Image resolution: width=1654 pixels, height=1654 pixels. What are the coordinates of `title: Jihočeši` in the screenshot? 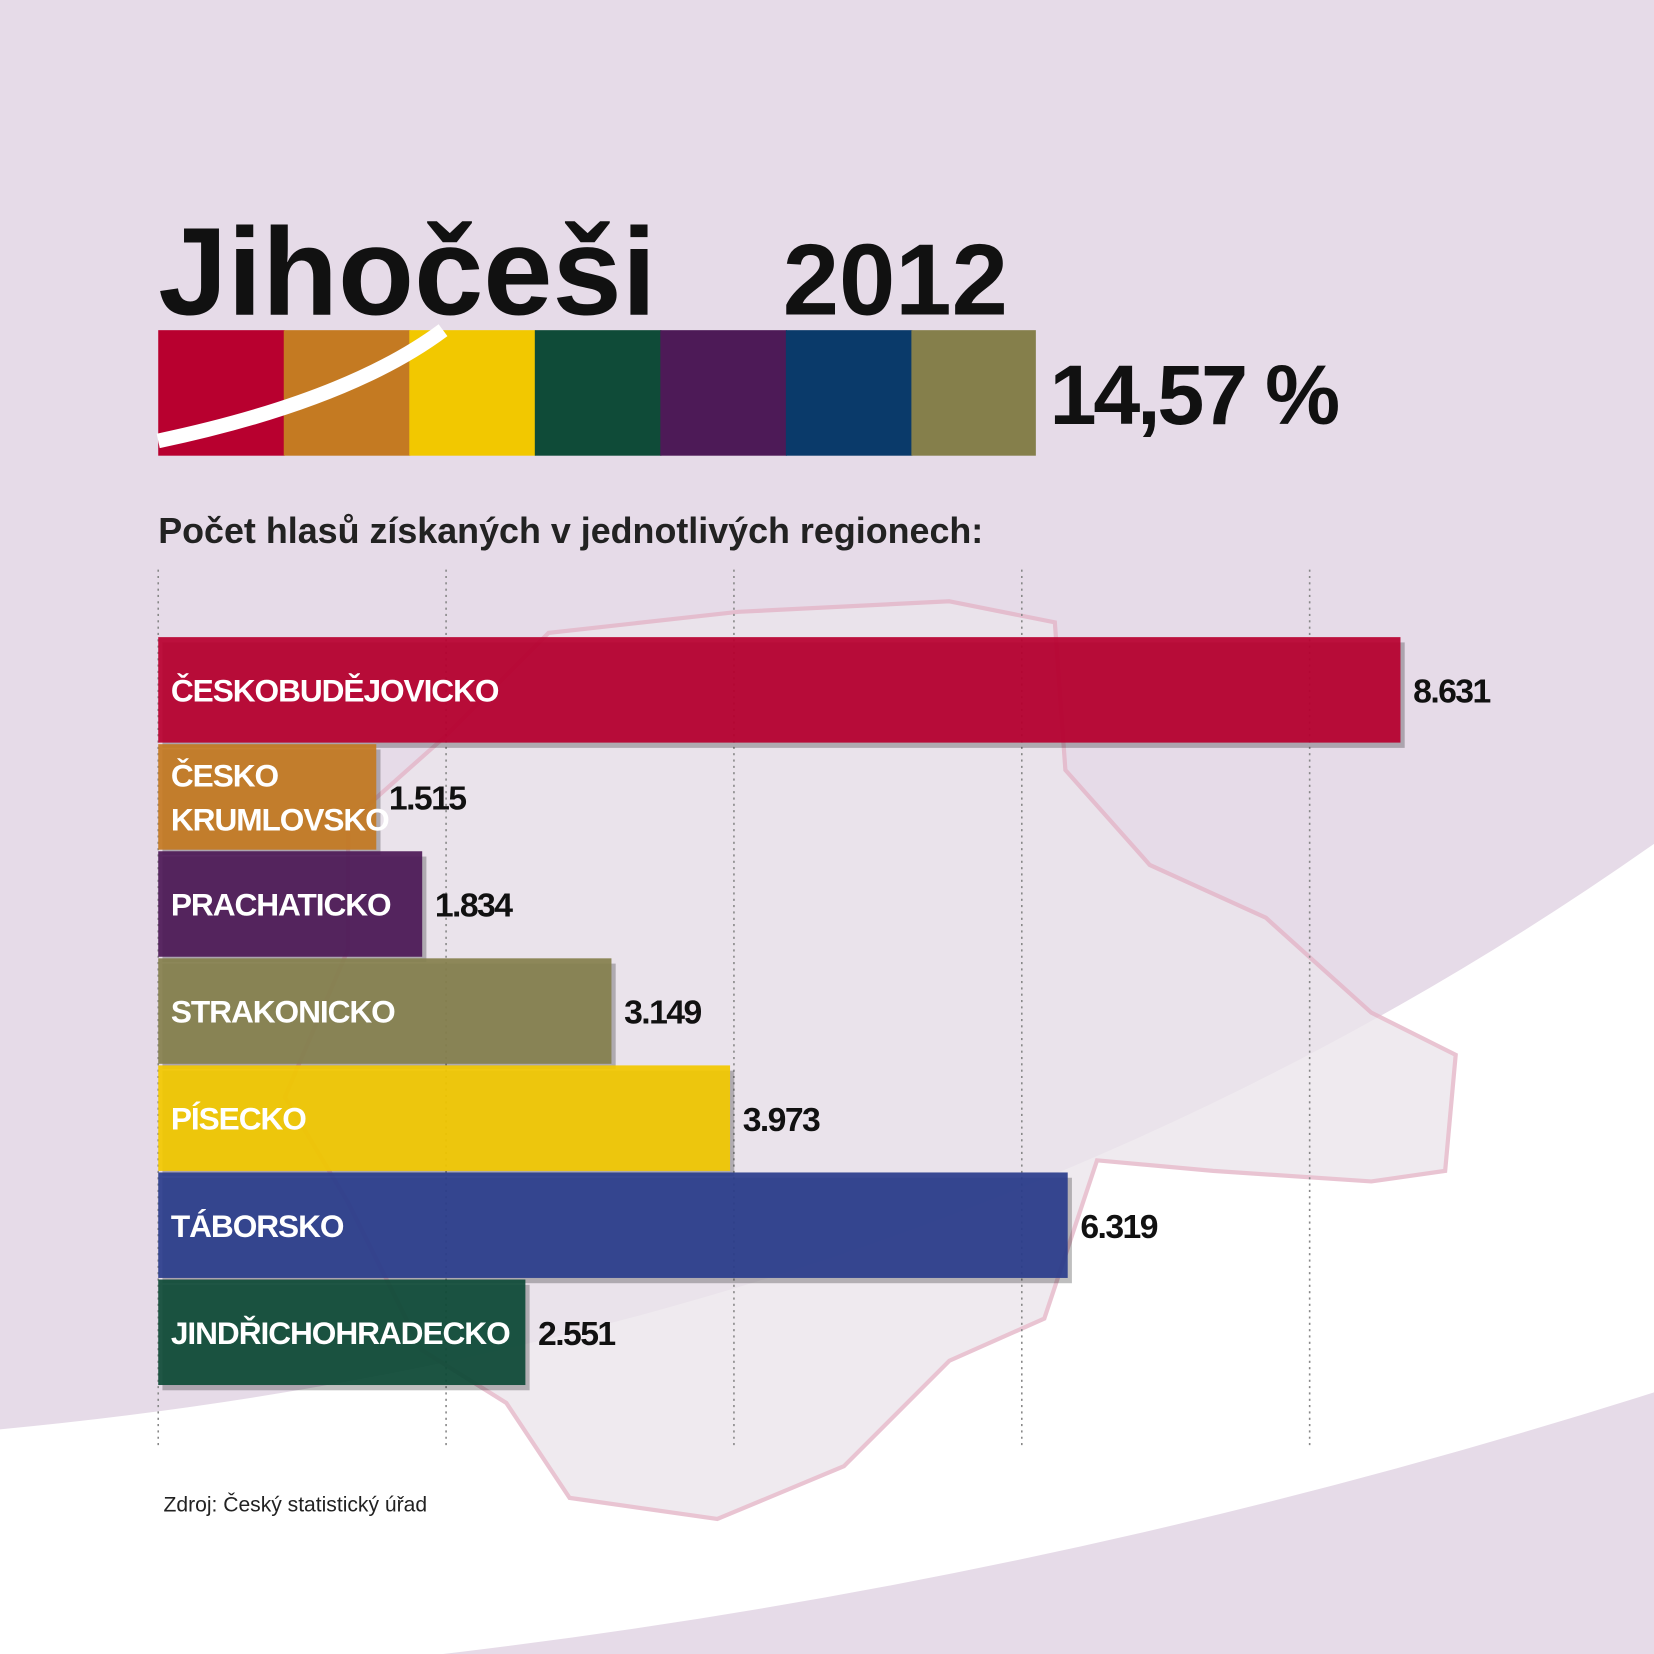 It's located at (407, 271).